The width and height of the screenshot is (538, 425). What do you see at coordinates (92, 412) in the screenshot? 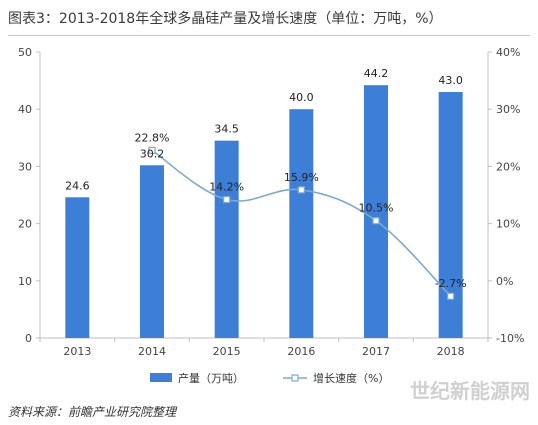
I see `source-note: 资料来源：前瞻产业研究院整理` at bounding box center [92, 412].